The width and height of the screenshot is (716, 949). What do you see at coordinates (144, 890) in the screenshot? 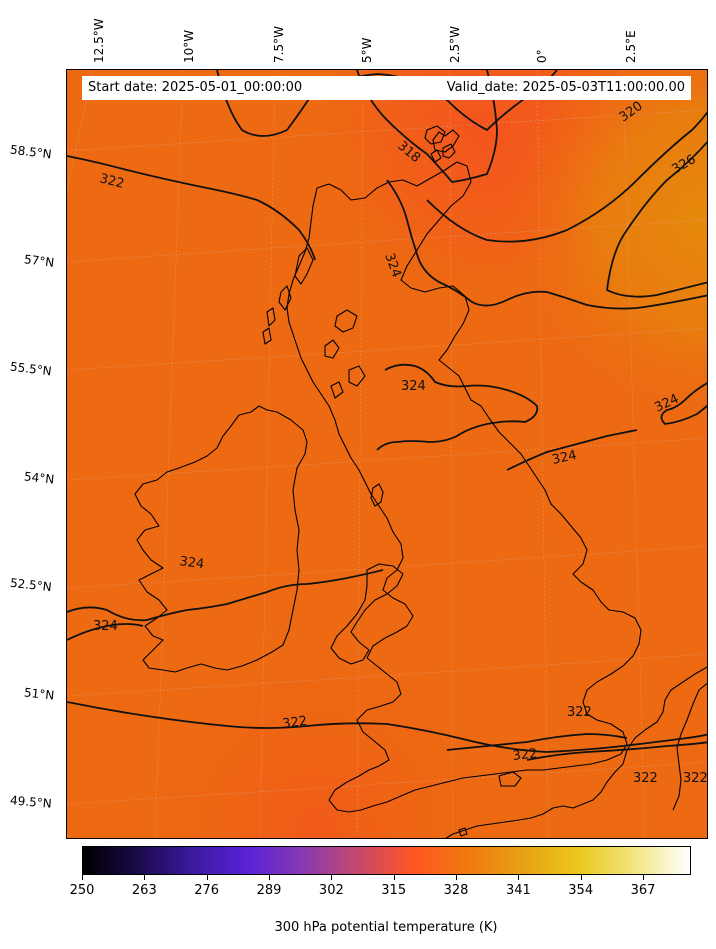
I see `colorbar-tick-label: 263` at bounding box center [144, 890].